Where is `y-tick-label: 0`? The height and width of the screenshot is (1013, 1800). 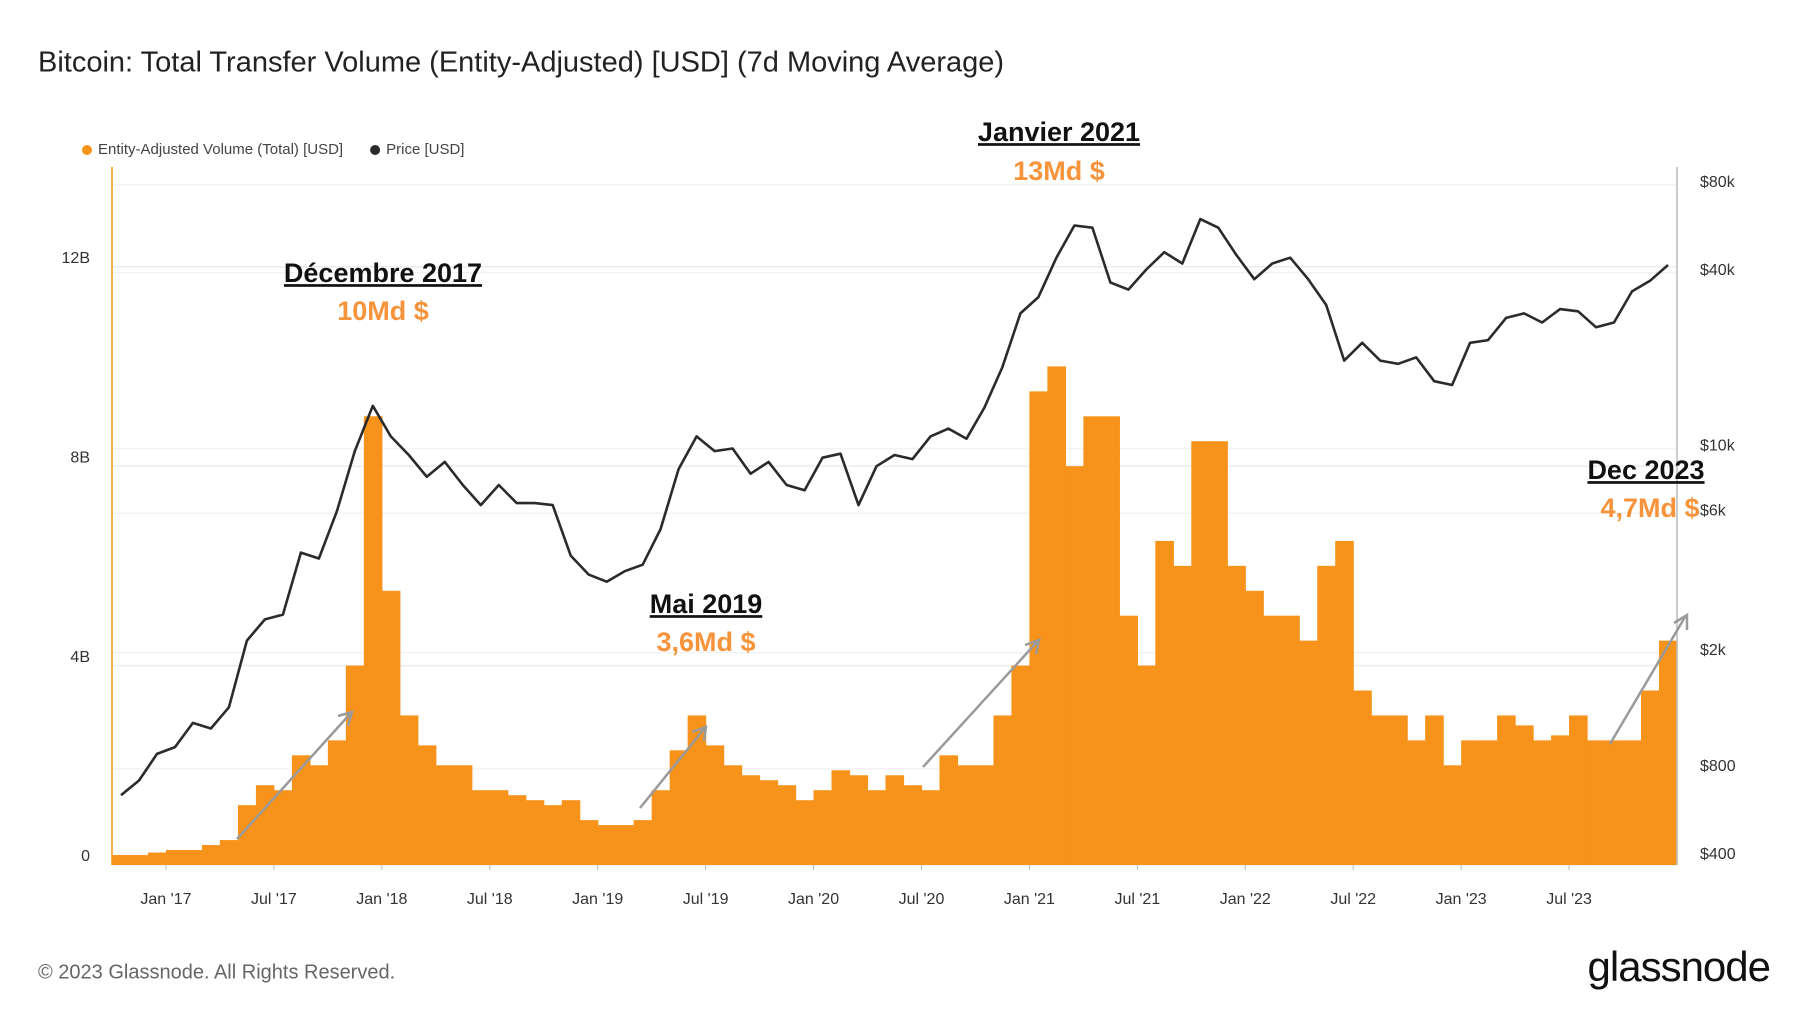 y-tick-label: 0 is located at coordinates (85, 856).